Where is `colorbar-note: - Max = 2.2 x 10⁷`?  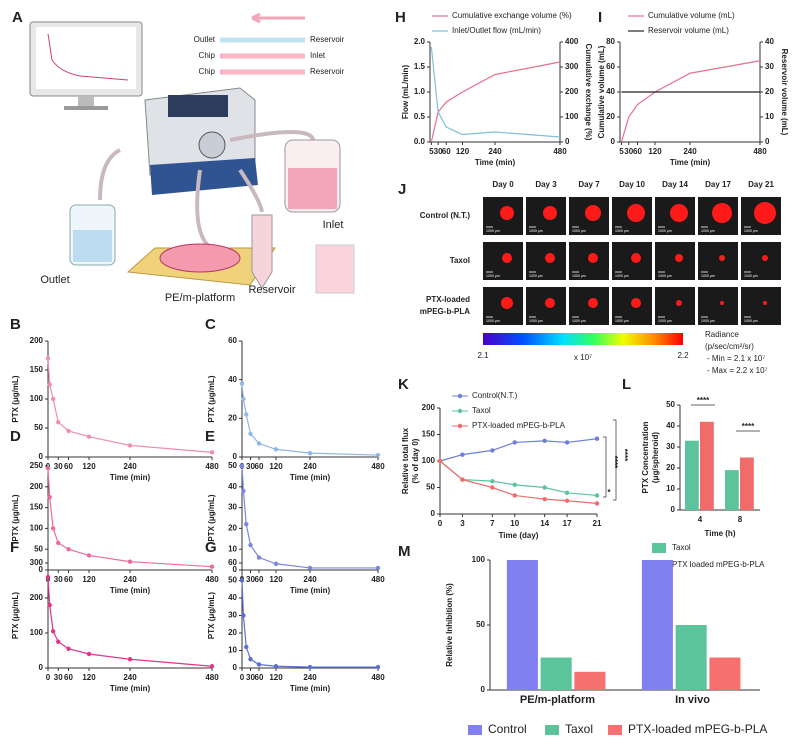
colorbar-note: - Max = 2.2 x 10⁷ is located at coordinates (737, 370).